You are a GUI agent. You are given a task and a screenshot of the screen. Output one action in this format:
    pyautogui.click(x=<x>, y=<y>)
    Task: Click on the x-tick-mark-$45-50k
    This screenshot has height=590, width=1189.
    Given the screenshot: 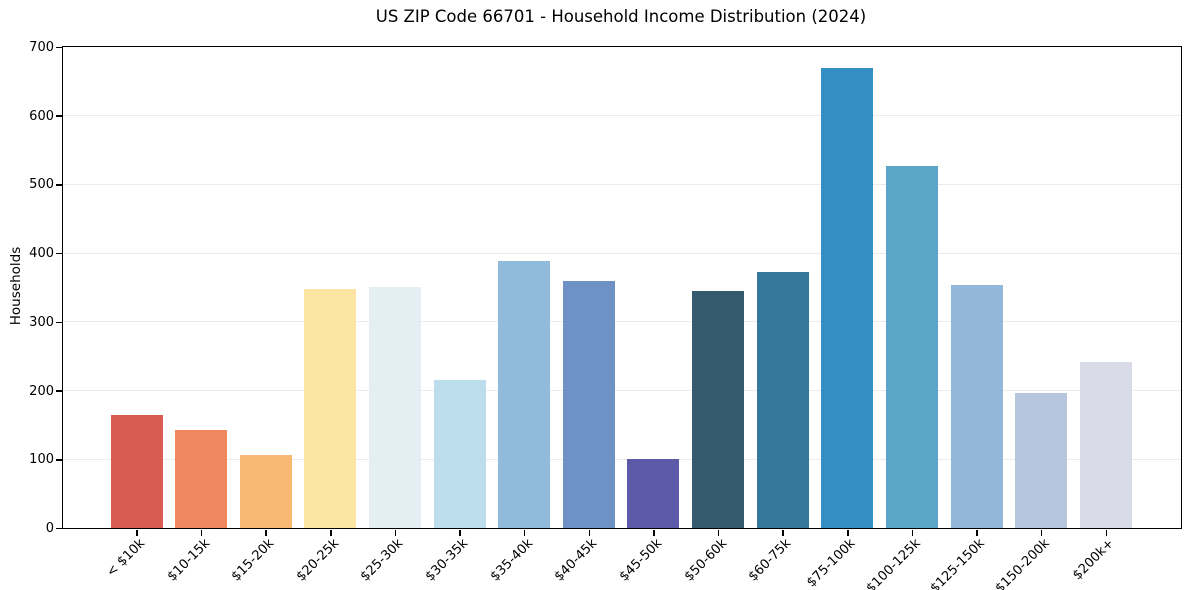 What is the action you would take?
    pyautogui.click(x=654, y=533)
    